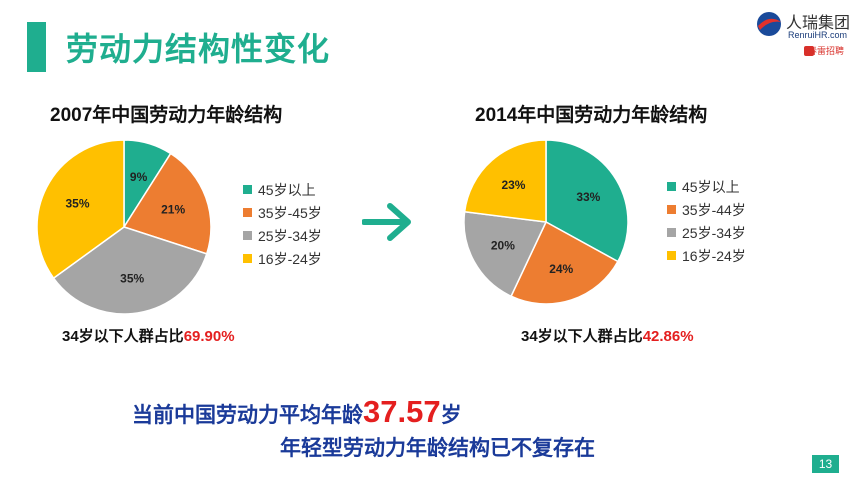  I want to click on chart-2014-legend: 45岁以上 35岁-44岁 25岁-34岁 16岁-24岁, so click(706, 221).